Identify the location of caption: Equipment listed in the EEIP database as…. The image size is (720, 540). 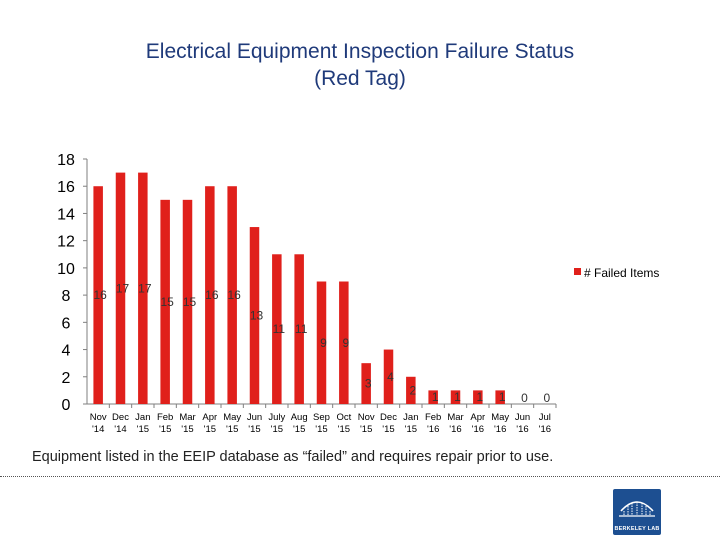
(293, 457).